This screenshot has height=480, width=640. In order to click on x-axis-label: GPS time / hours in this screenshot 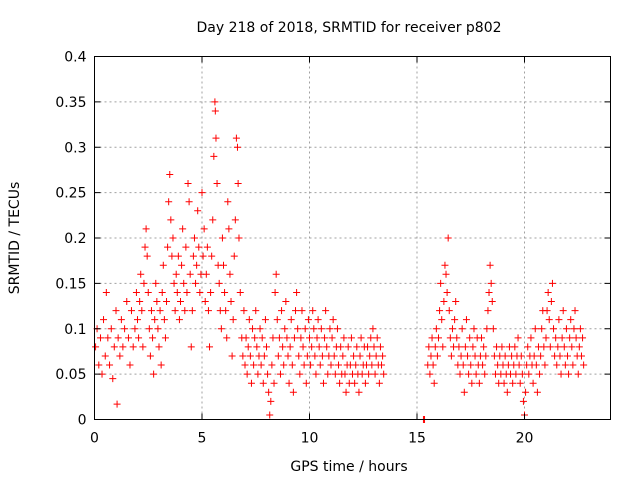, I will do `click(348, 467)`.